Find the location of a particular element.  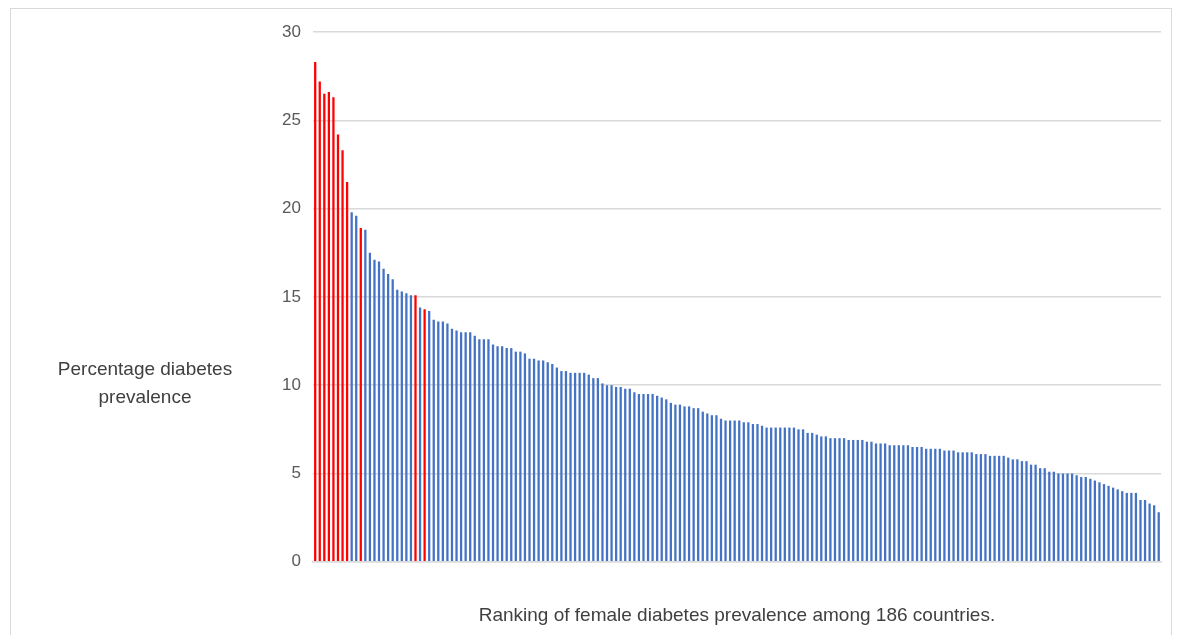

y-axis-title: Percentage diabetes prevalence is located at coordinates (145, 383).